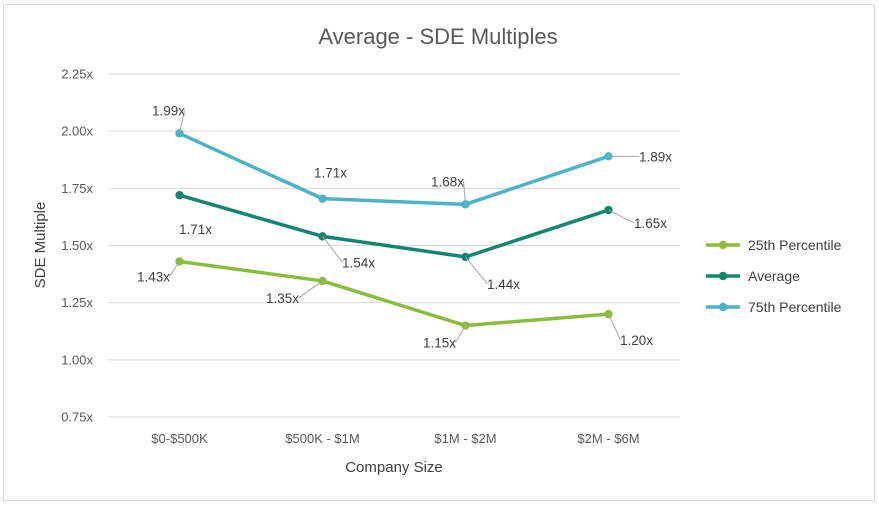 This screenshot has height=507, width=879. I want to click on chart-title: Average - SDE Multiples, so click(437, 36).